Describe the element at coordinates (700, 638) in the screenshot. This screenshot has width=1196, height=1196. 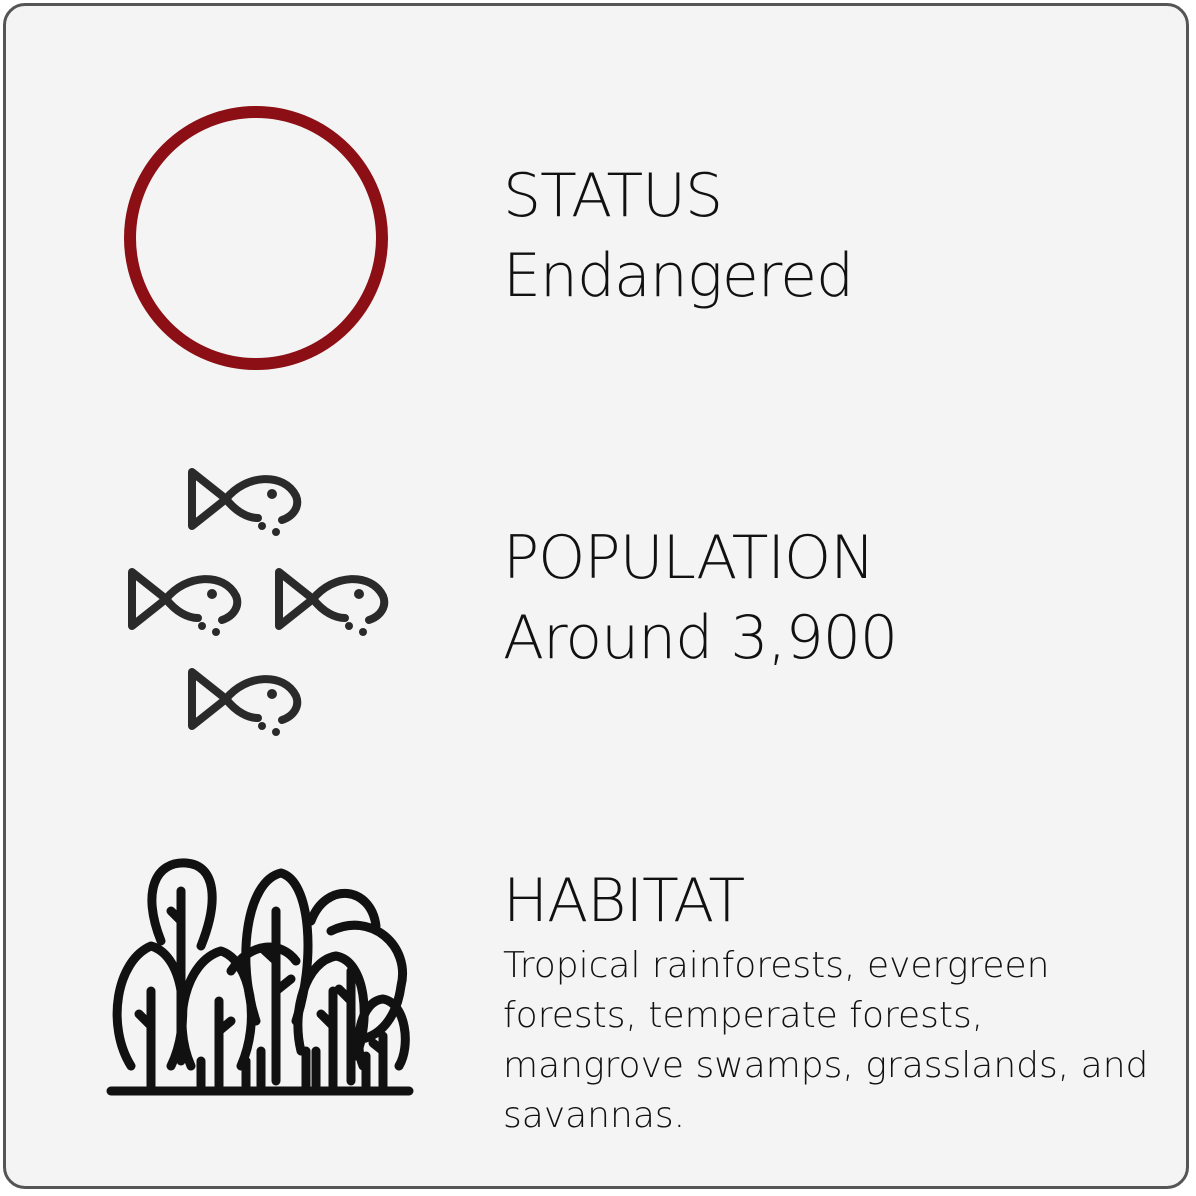
I see `population-value: Around 3,900` at that location.